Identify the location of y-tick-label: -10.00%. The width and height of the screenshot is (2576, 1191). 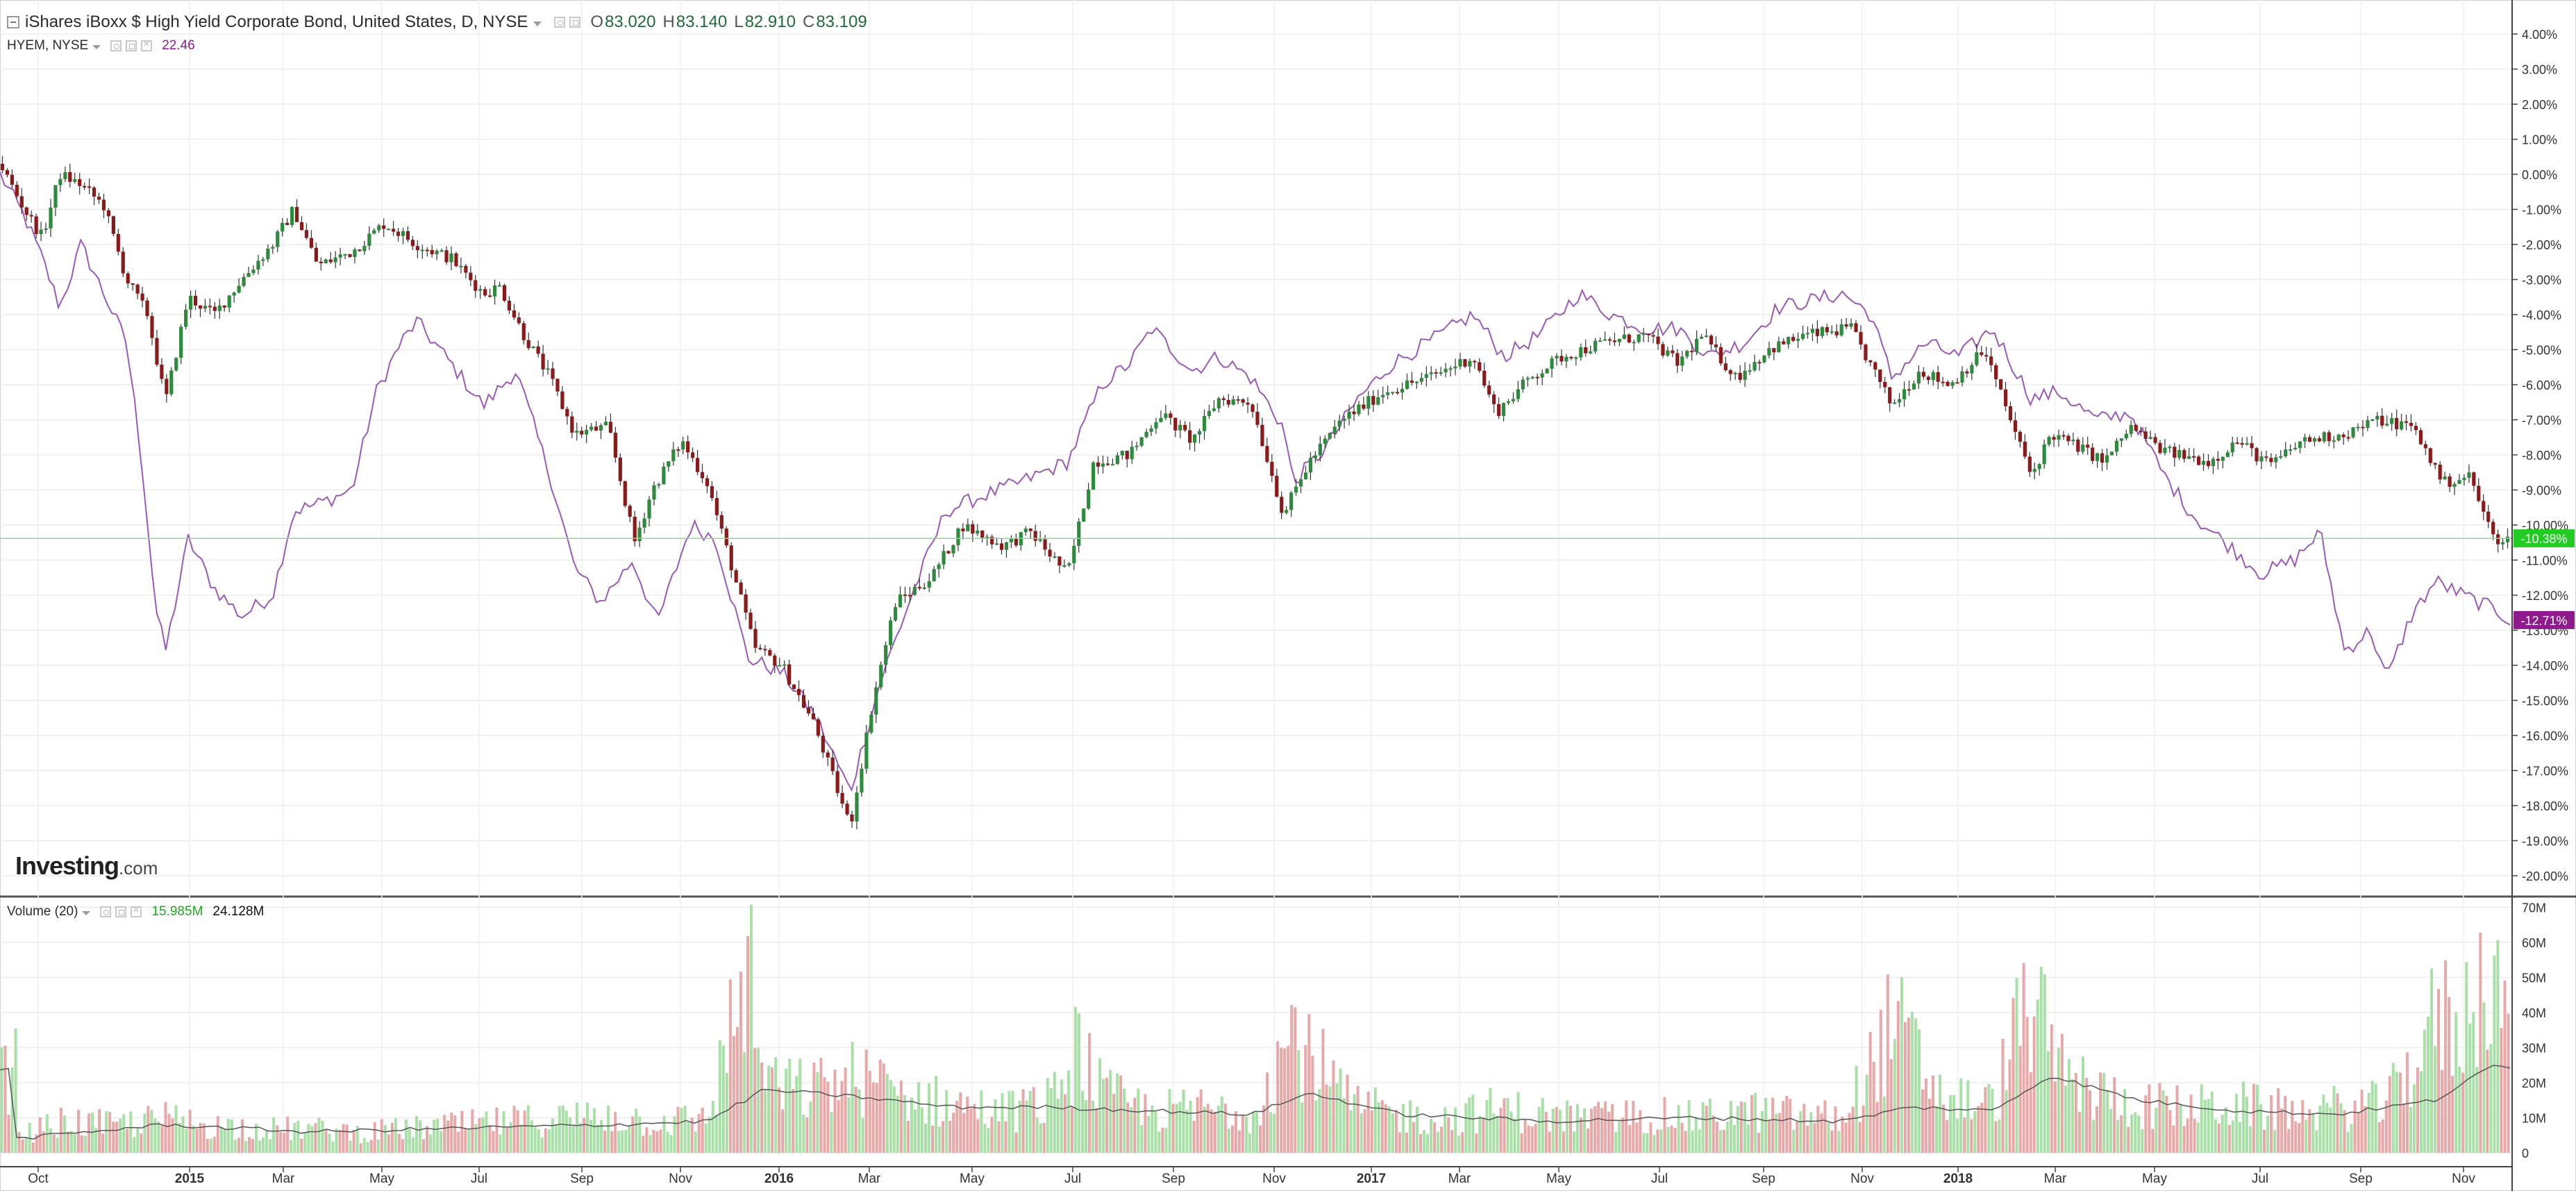
(2545, 526).